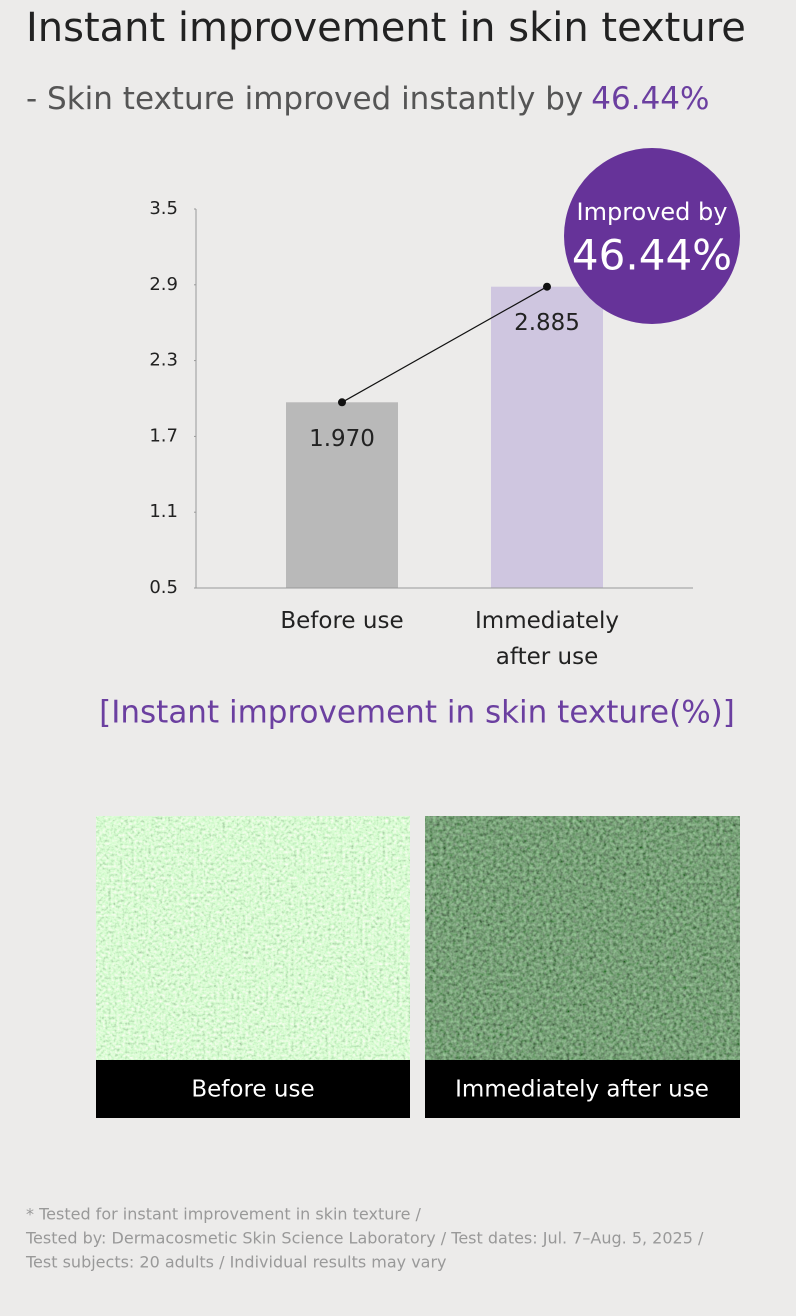 The image size is (796, 1316). I want to click on image-caption: Before use, so click(252, 1090).